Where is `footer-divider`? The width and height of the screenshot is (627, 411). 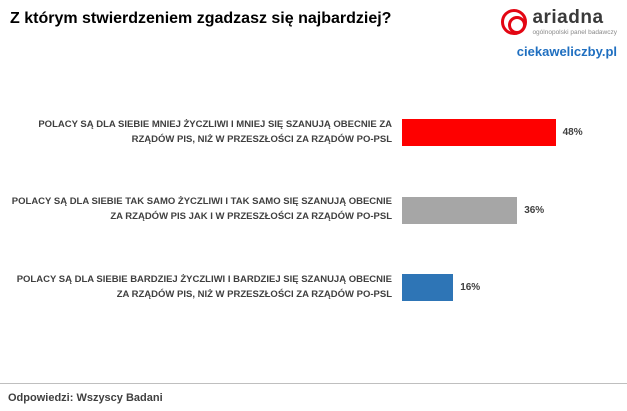 footer-divider is located at coordinates (313, 383).